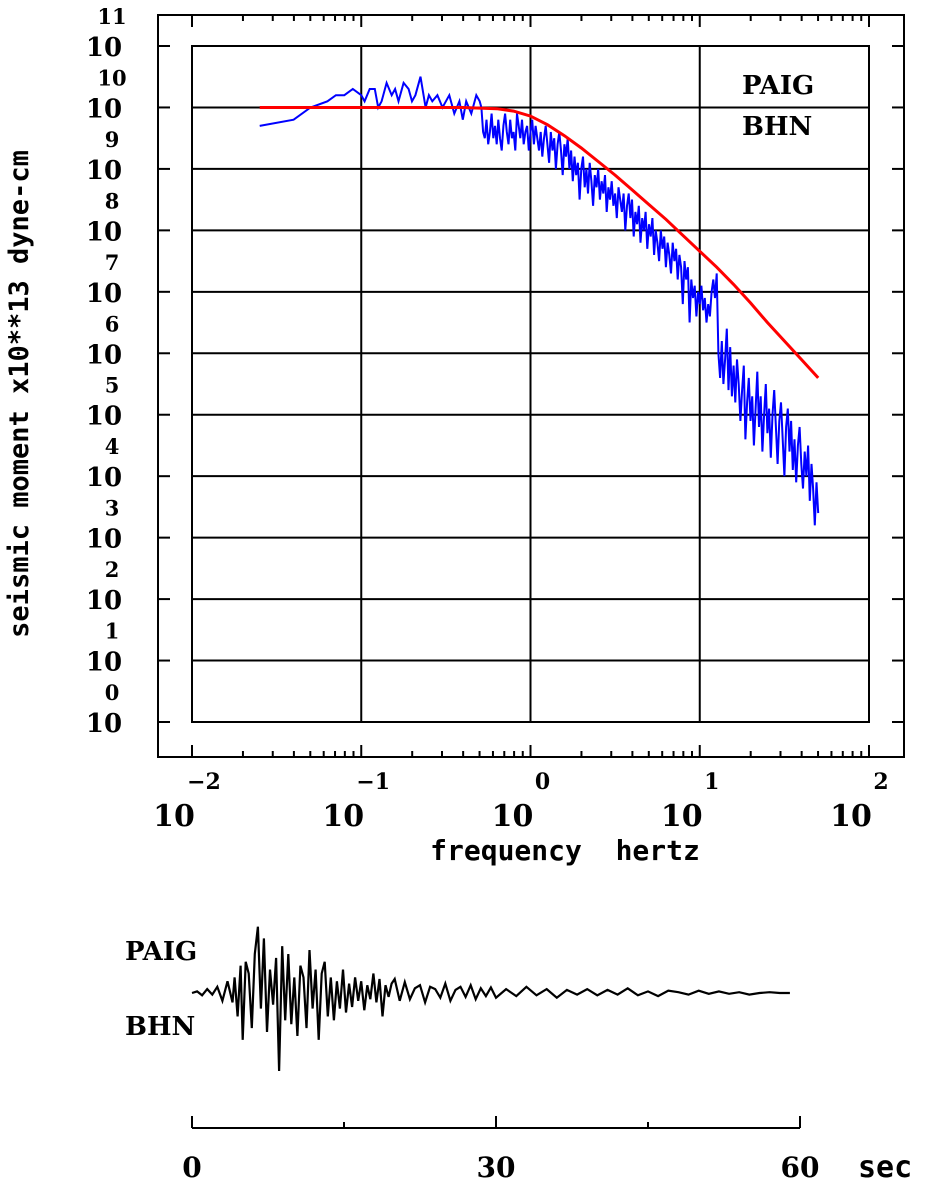 This screenshot has width=928, height=1184. Describe the element at coordinates (112, 323) in the screenshot. I see `y-tick-exponent: 6` at that location.